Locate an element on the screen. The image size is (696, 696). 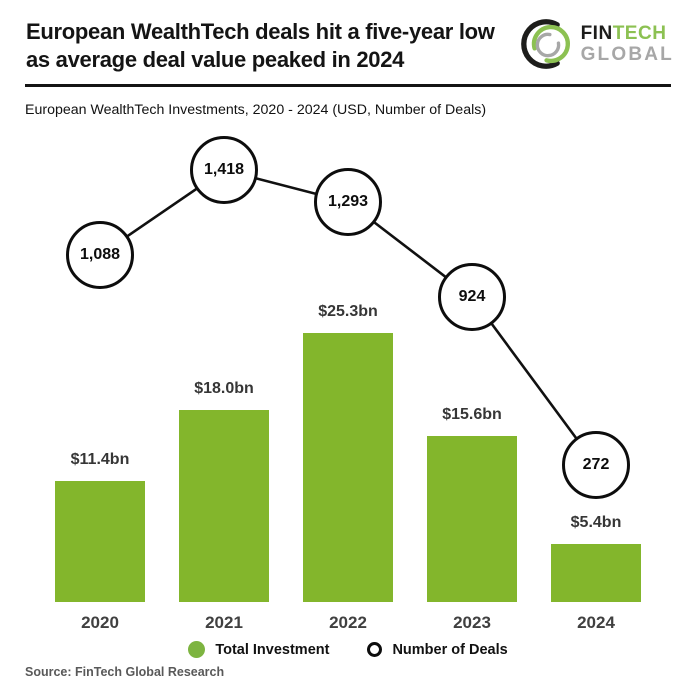
deal-count-bubble-2024: 272 is located at coordinates (596, 465).